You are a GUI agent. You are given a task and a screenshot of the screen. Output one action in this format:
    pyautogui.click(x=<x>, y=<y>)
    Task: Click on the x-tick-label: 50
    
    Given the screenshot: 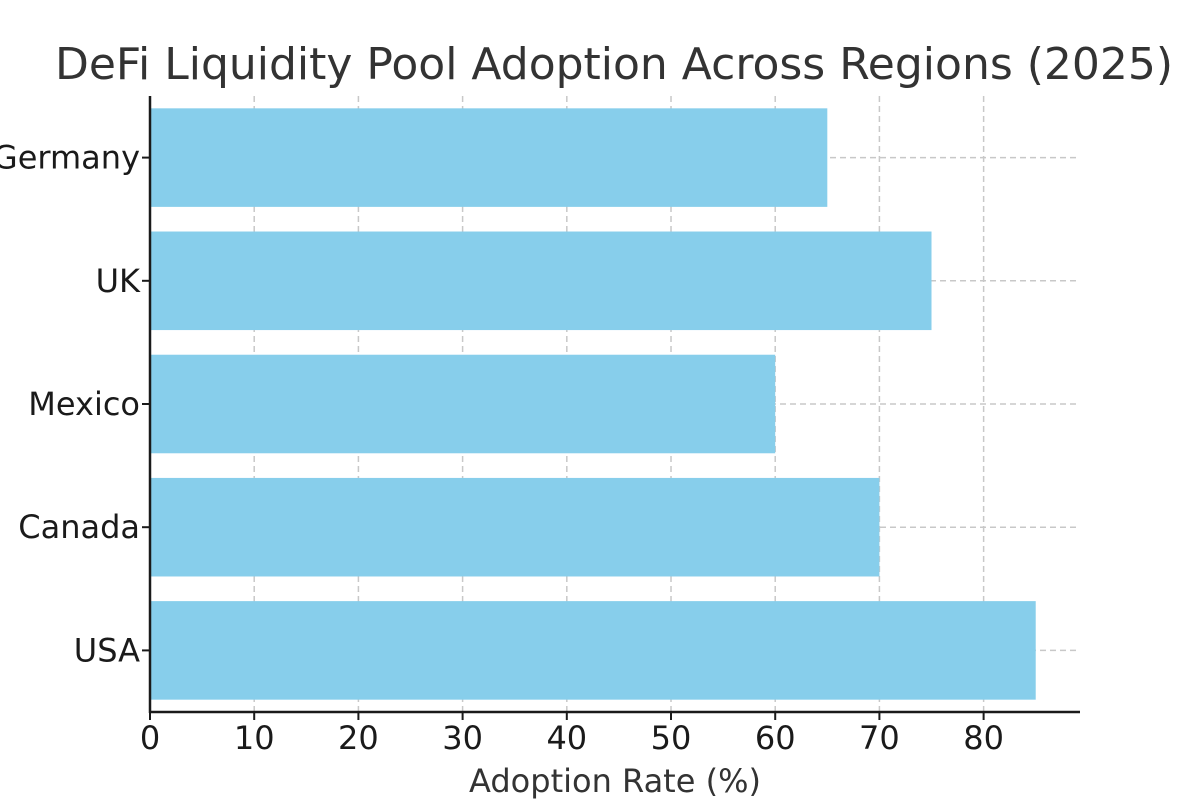 What is the action you would take?
    pyautogui.click(x=671, y=738)
    